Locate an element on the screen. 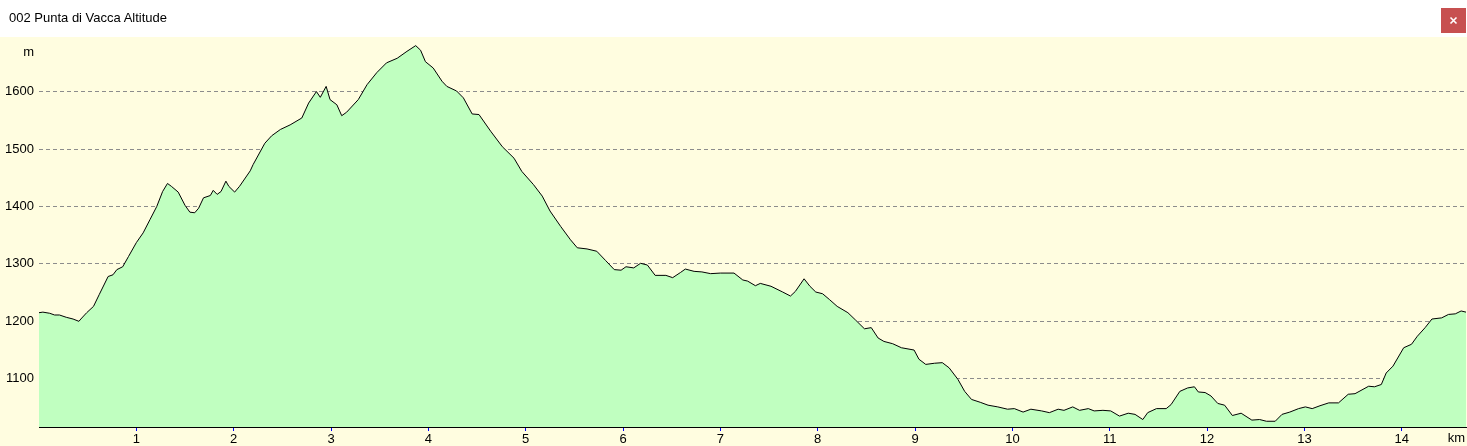 This screenshot has width=1467, height=446. x-tick-label: 1 is located at coordinates (136, 438).